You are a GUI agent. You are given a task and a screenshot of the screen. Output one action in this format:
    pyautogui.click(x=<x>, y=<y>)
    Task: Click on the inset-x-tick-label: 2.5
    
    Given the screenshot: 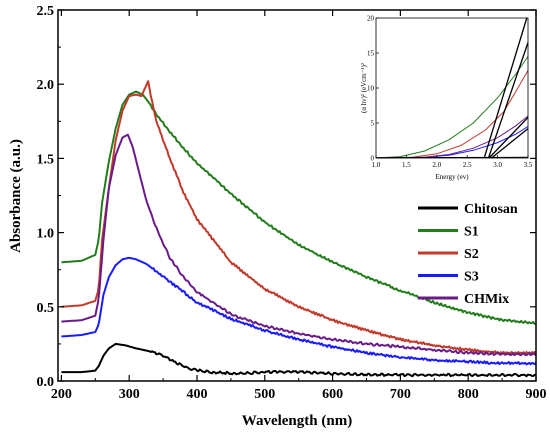 What is the action you would take?
    pyautogui.click(x=467, y=165)
    